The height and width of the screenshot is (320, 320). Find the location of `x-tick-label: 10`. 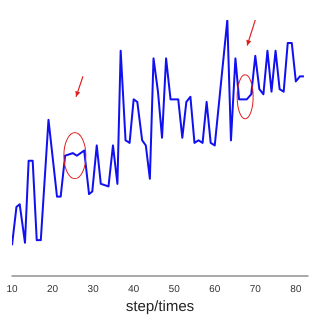

x-tick-label: 10 is located at coordinates (12, 289).